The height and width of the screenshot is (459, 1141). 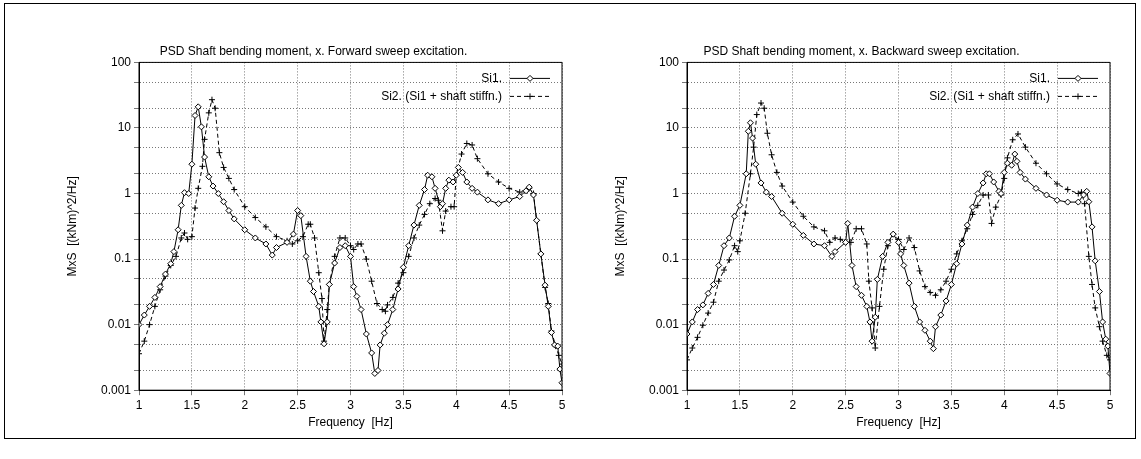 What do you see at coordinates (313, 50) in the screenshot?
I see `chart-title: PSD Shaft bending moment, x. Forward sweep excitation.` at bounding box center [313, 50].